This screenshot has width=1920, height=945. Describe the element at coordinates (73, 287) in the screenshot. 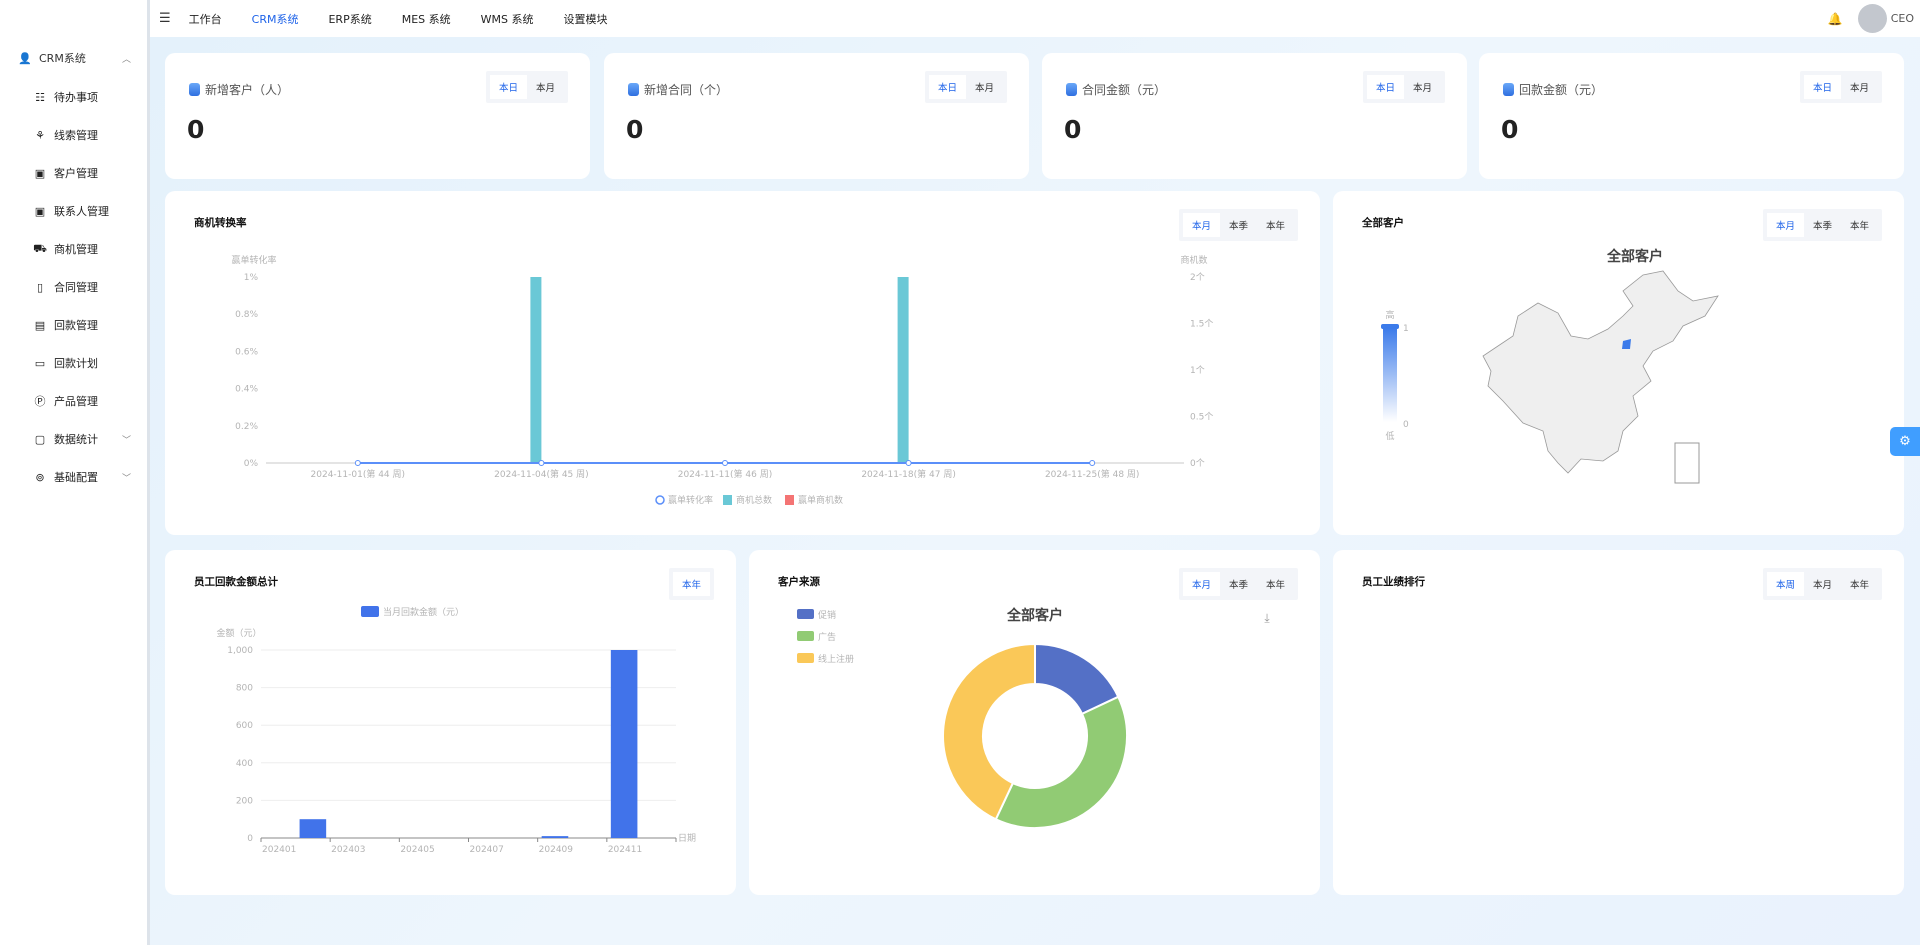

I see `sidebar-item: ▯ 合同管理` at that location.